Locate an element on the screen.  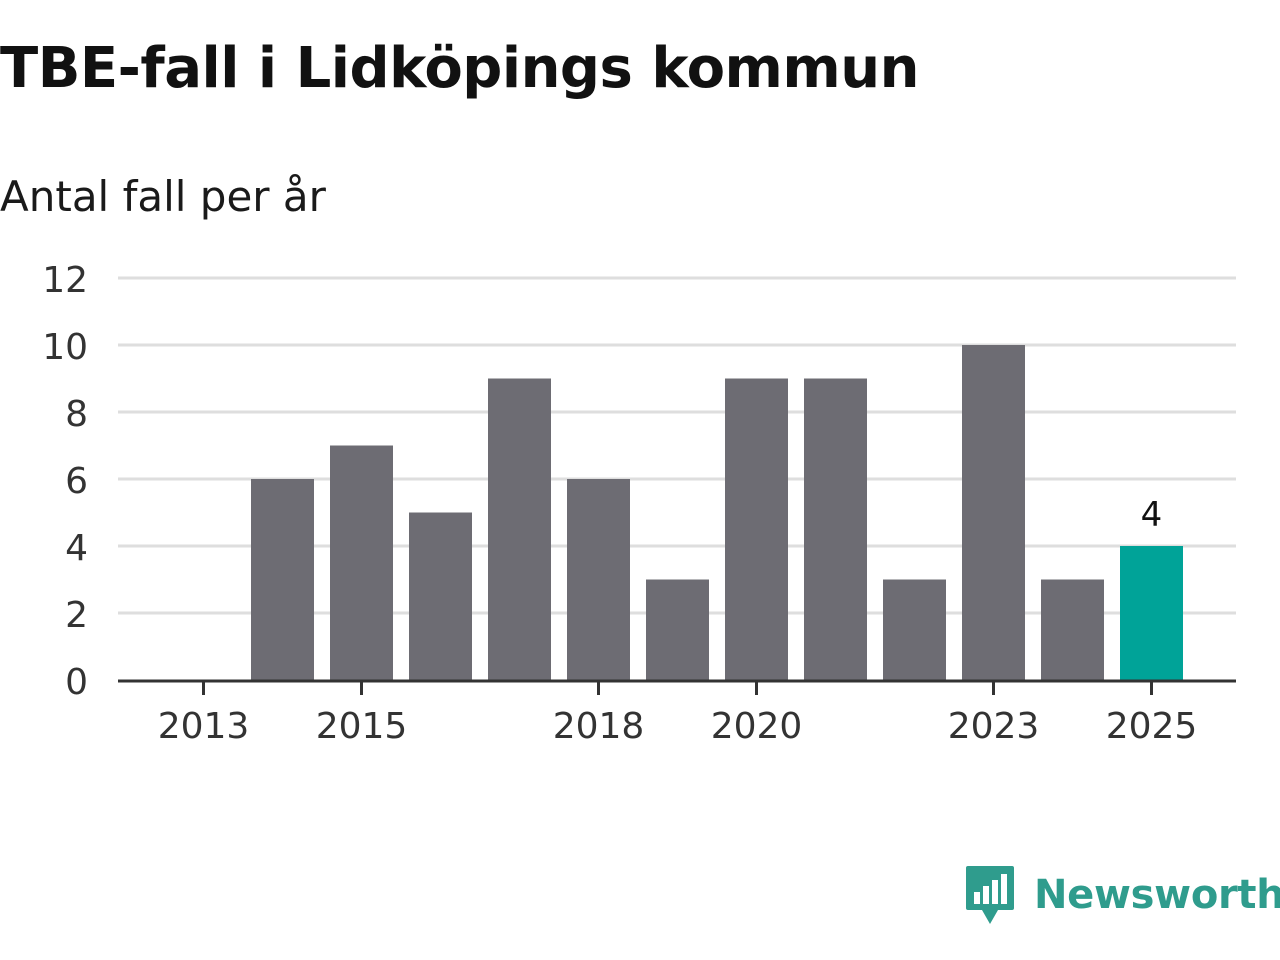
x-tick-label: 2020 is located at coordinates (757, 726).